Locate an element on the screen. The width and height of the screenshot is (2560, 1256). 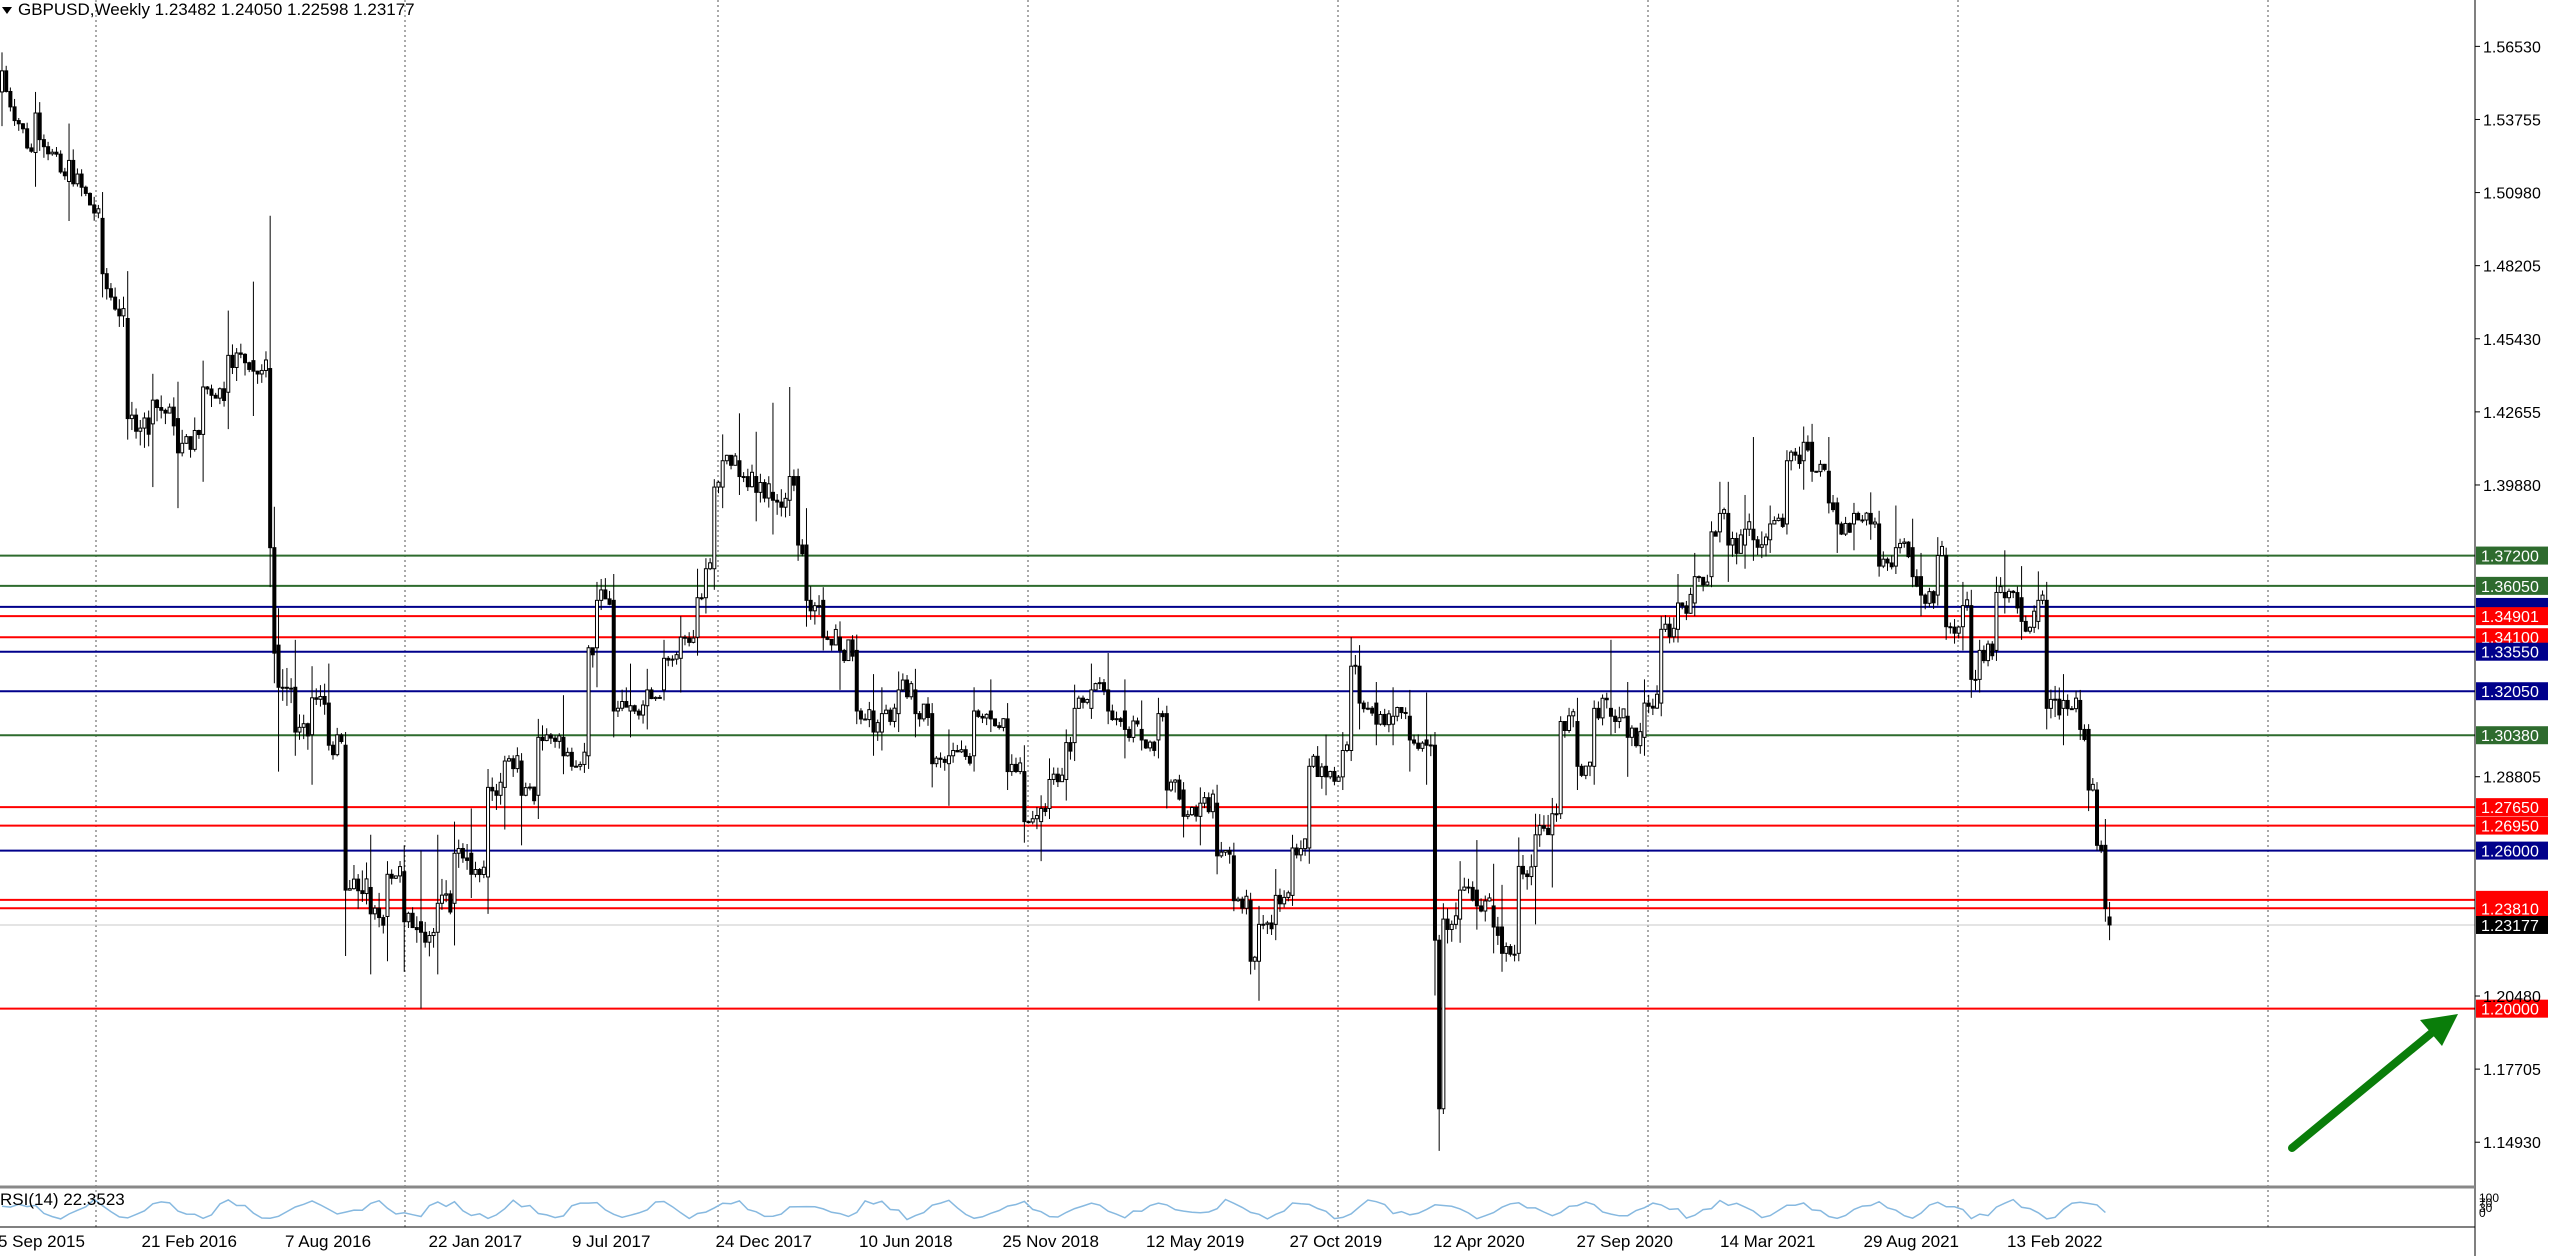
time-label: 12 Apr 2020 is located at coordinates (1479, 1241).